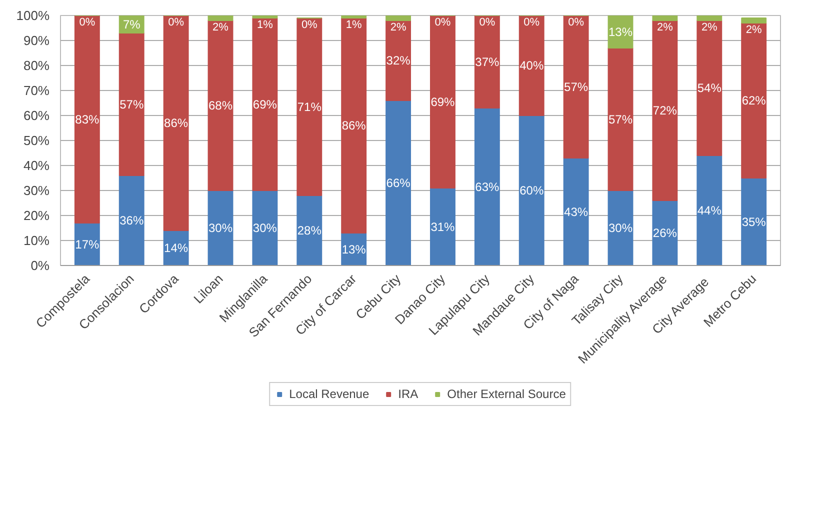 Image resolution: width=830 pixels, height=510 pixels. What do you see at coordinates (665, 233) in the screenshot?
I see `data-label: 26%` at bounding box center [665, 233].